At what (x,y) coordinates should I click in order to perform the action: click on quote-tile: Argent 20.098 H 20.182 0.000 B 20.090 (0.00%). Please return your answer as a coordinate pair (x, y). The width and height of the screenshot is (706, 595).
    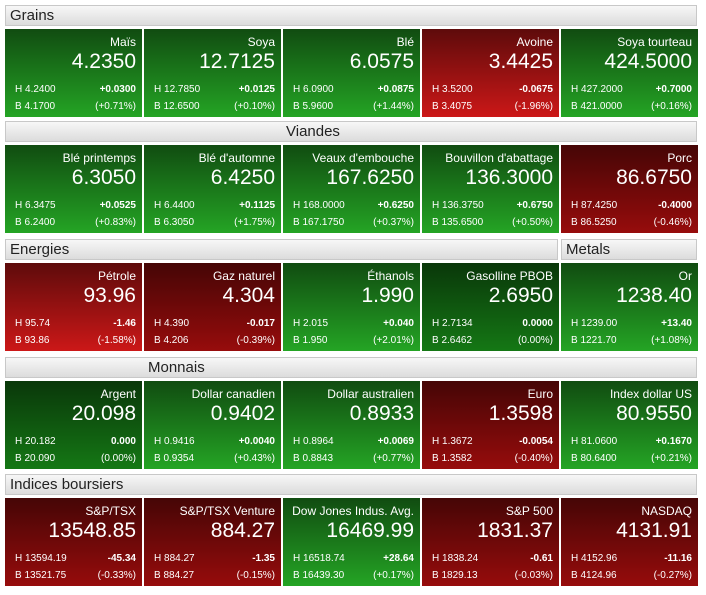
    Looking at the image, I should click on (73, 425).